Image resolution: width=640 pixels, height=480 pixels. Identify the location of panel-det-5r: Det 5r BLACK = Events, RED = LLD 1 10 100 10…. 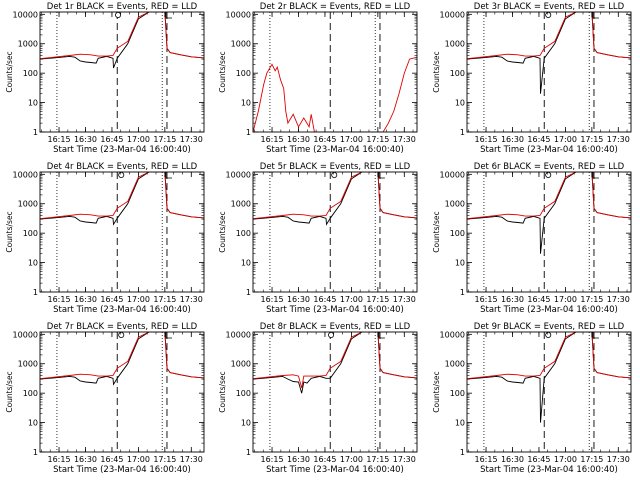
(318, 238).